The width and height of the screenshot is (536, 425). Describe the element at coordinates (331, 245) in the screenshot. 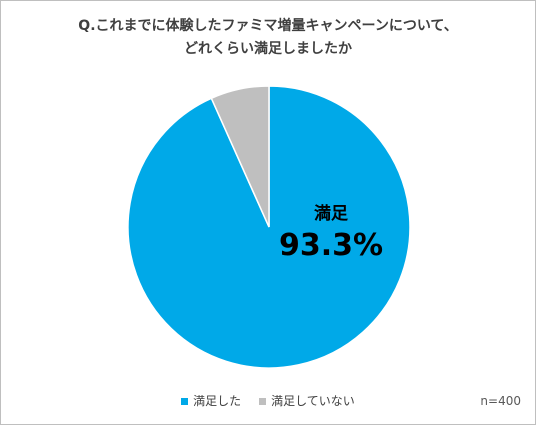

I see `data-label-value: 93.3%` at that location.